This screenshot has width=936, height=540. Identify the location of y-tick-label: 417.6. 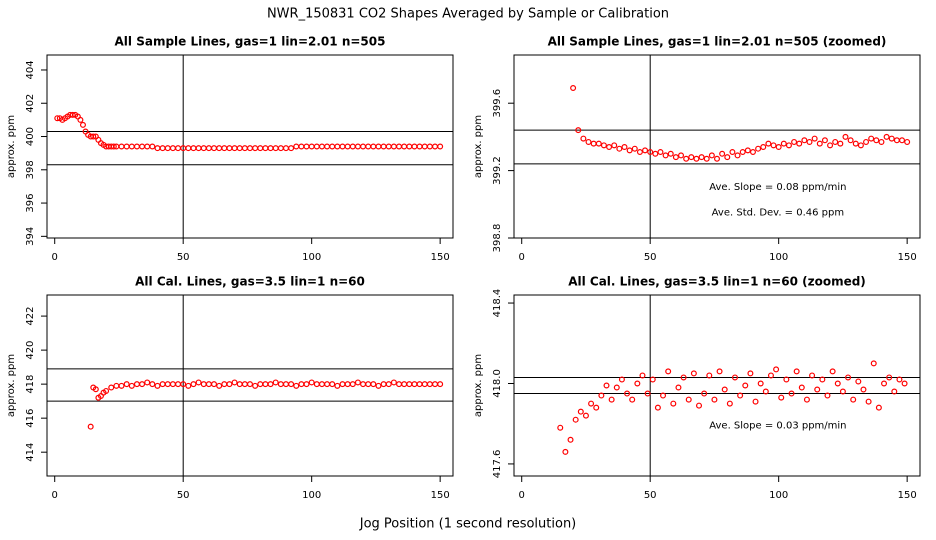
(497, 464).